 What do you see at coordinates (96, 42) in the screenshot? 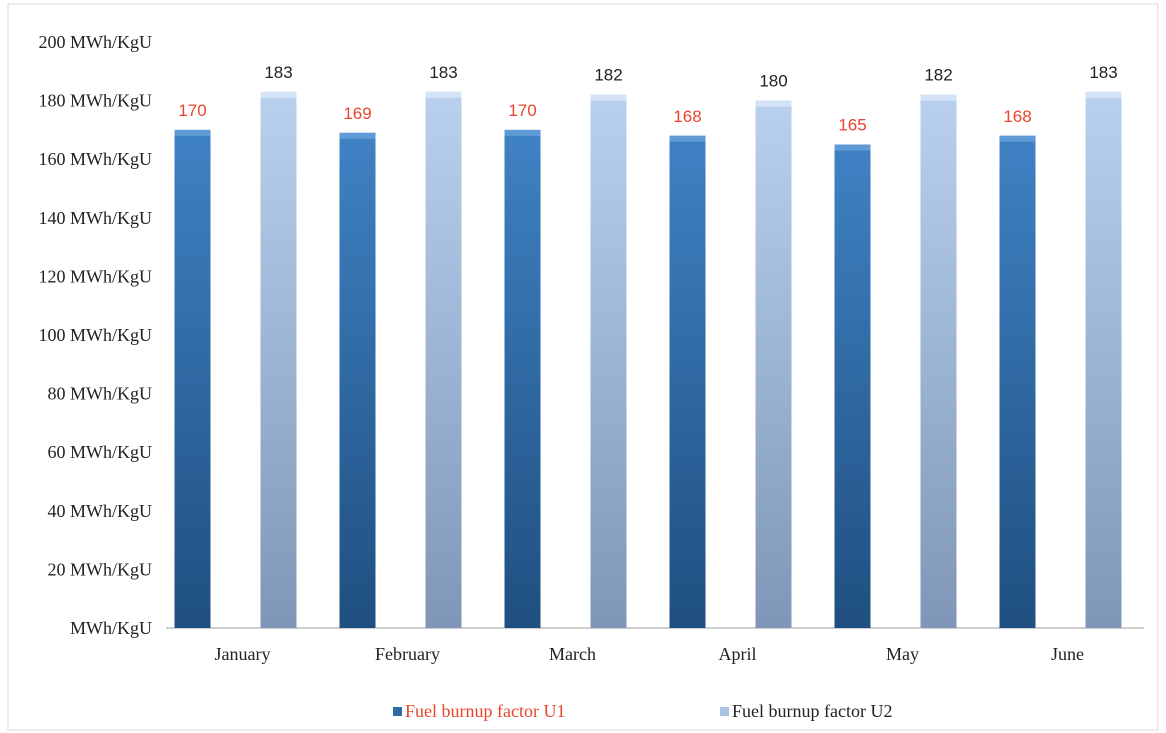
I see `y-tick-label: 200 MWh/KgU` at bounding box center [96, 42].